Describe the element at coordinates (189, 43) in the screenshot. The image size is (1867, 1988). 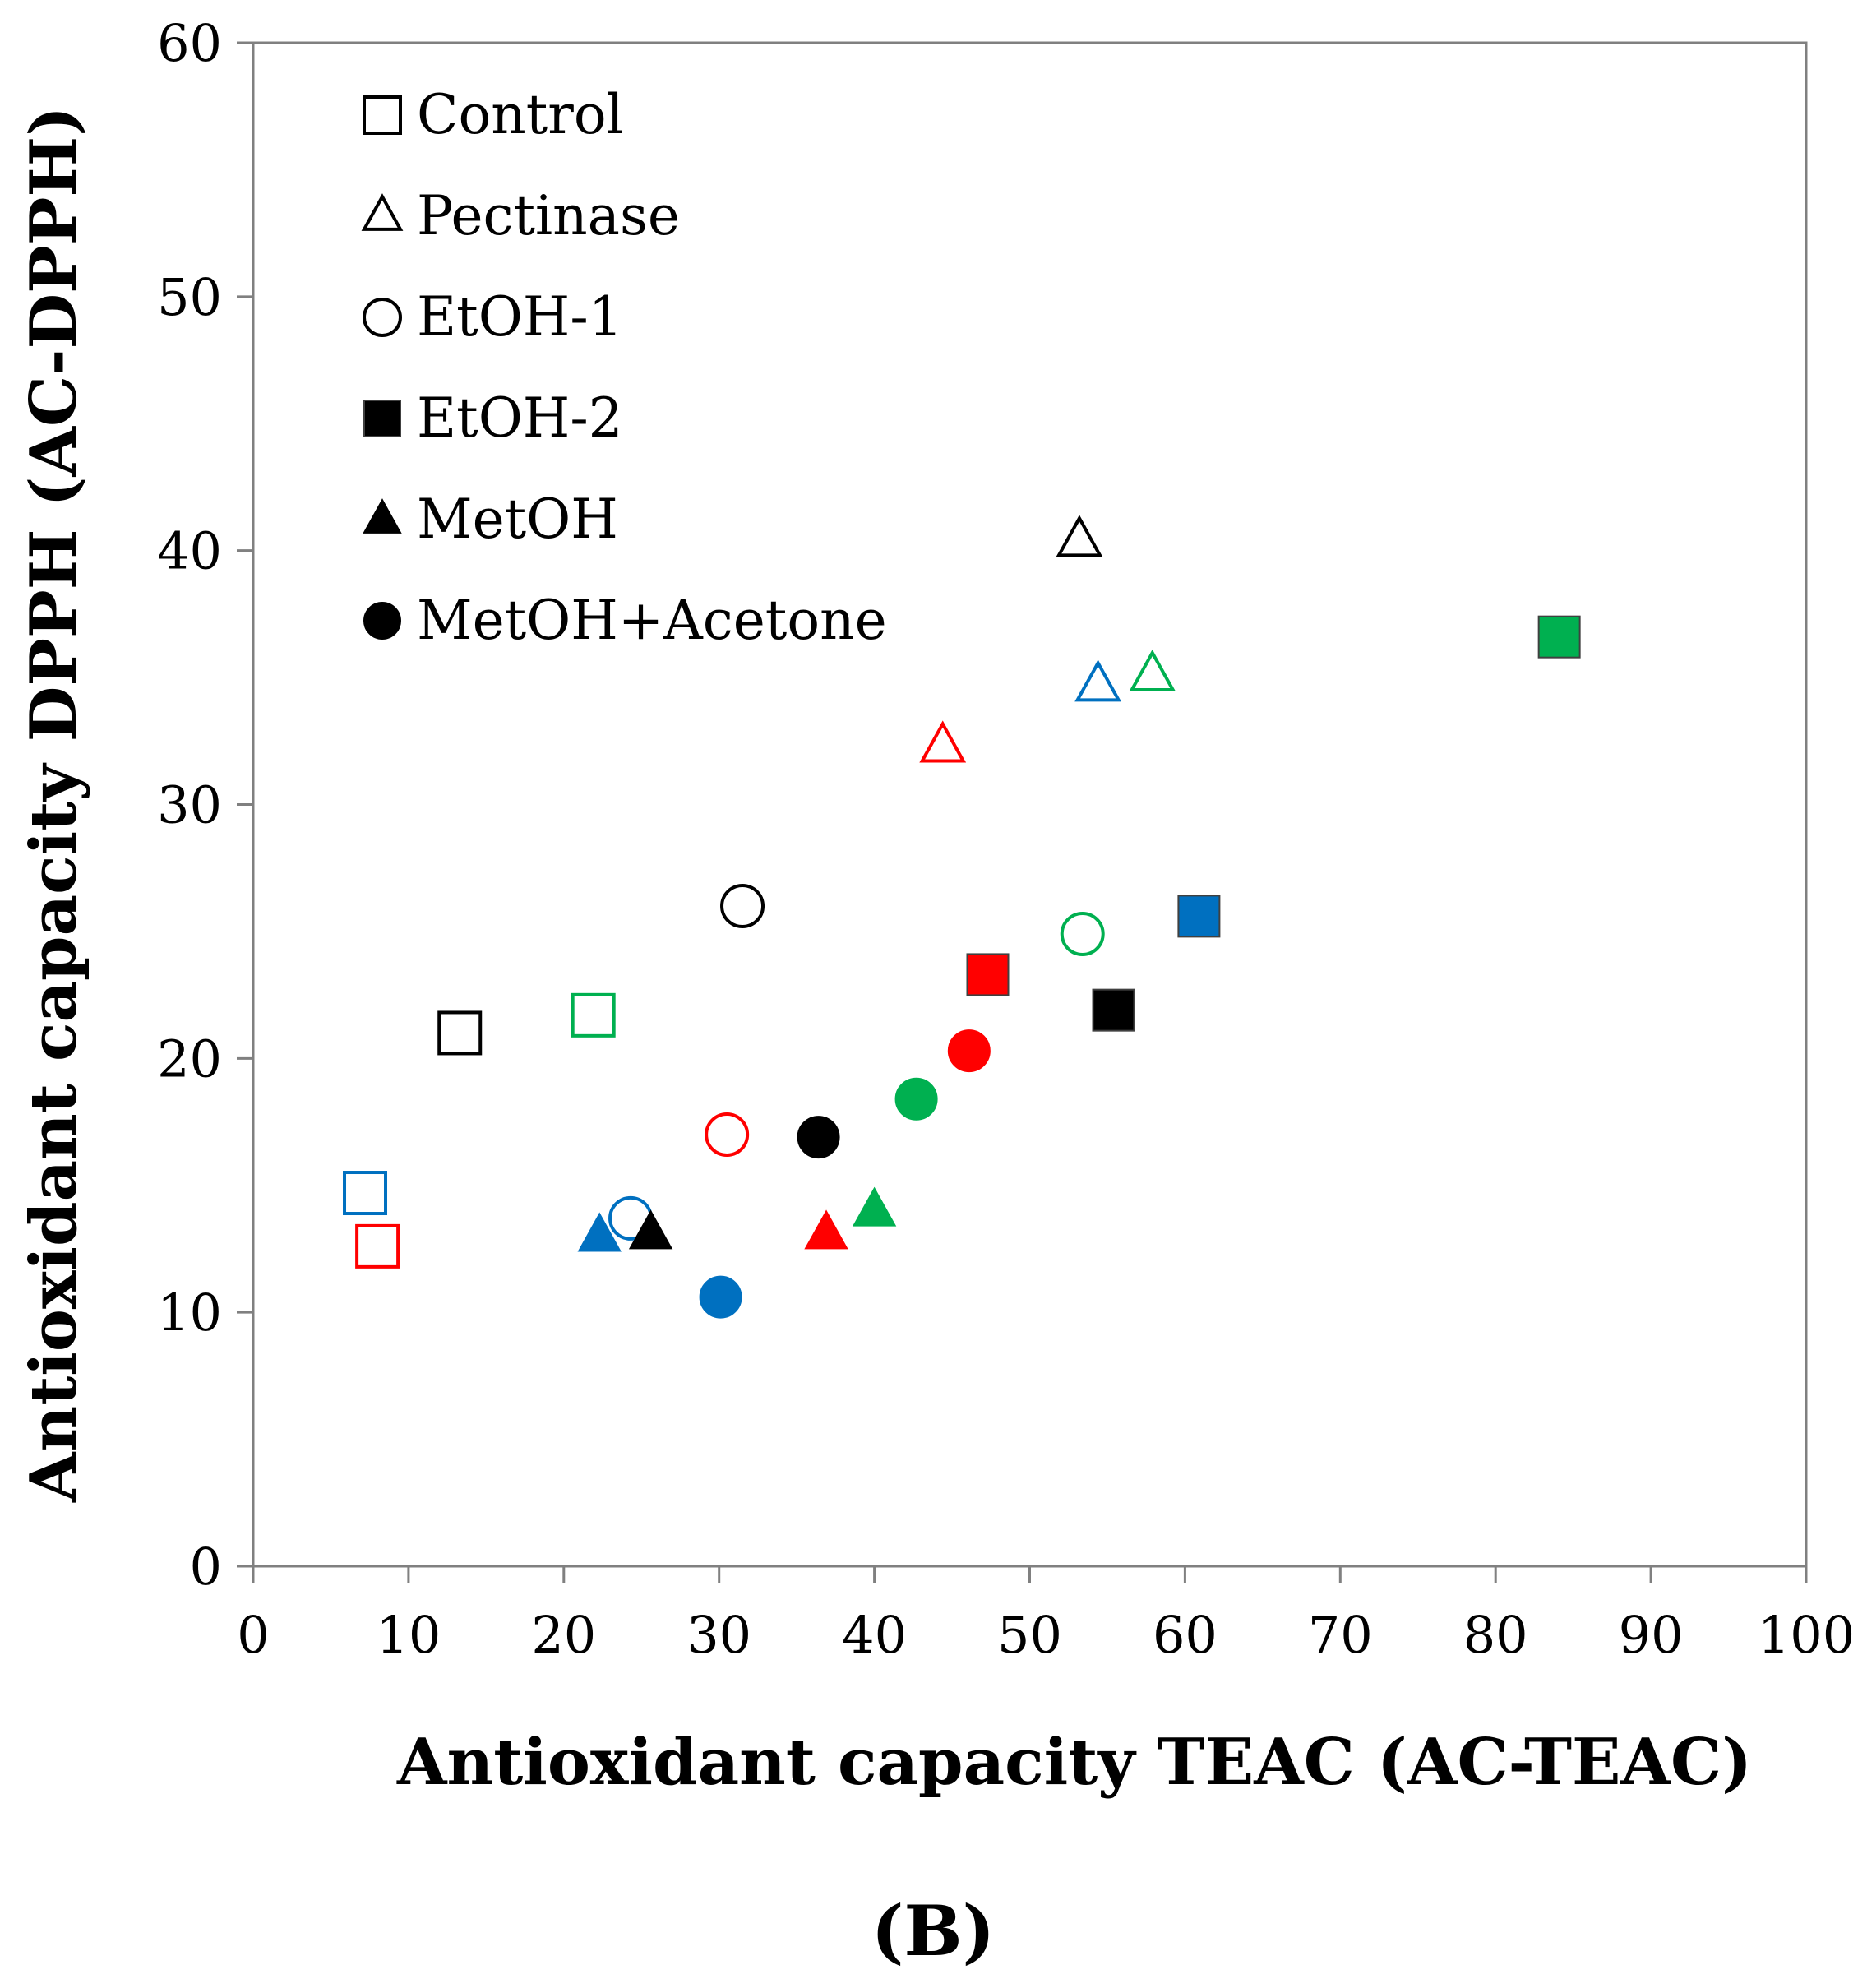
I see `y-tick-label: 60` at that location.